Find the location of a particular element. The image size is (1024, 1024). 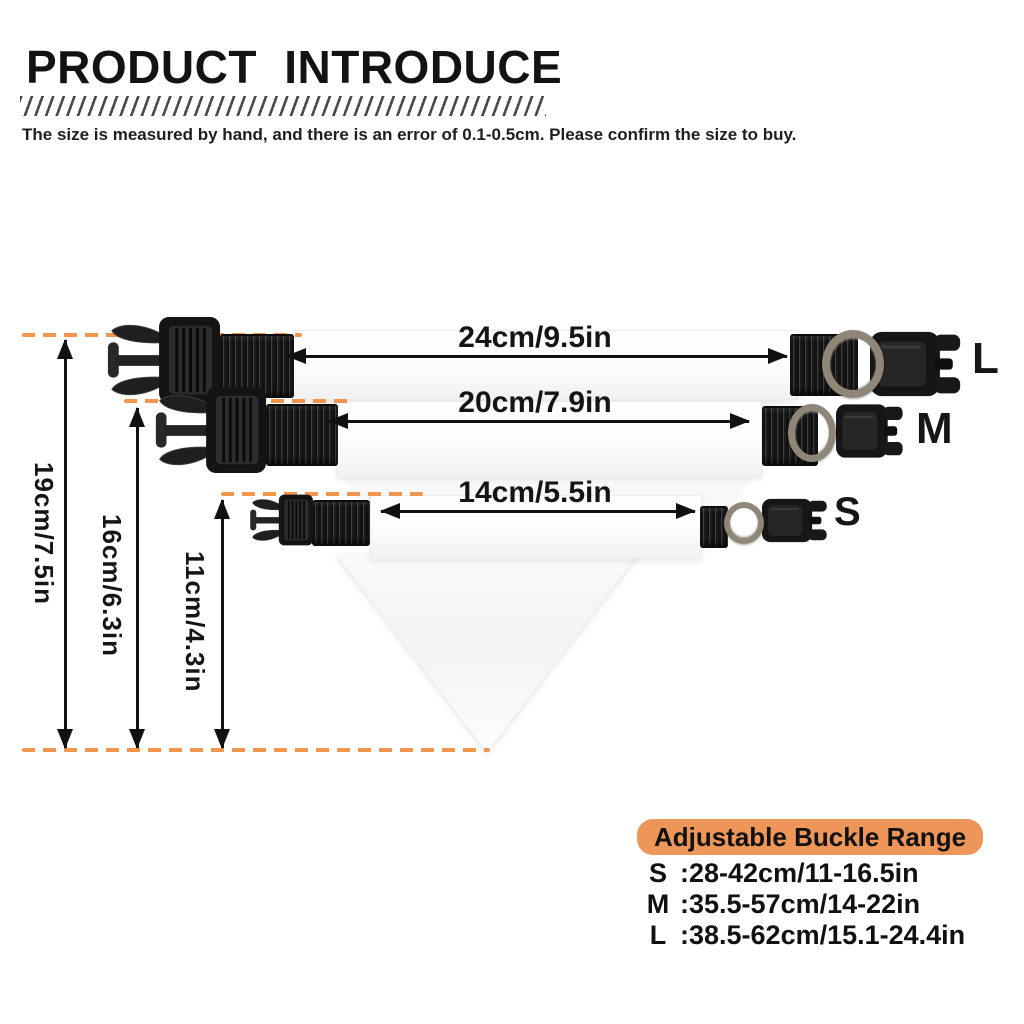

d-ring-small is located at coordinates (744, 523).